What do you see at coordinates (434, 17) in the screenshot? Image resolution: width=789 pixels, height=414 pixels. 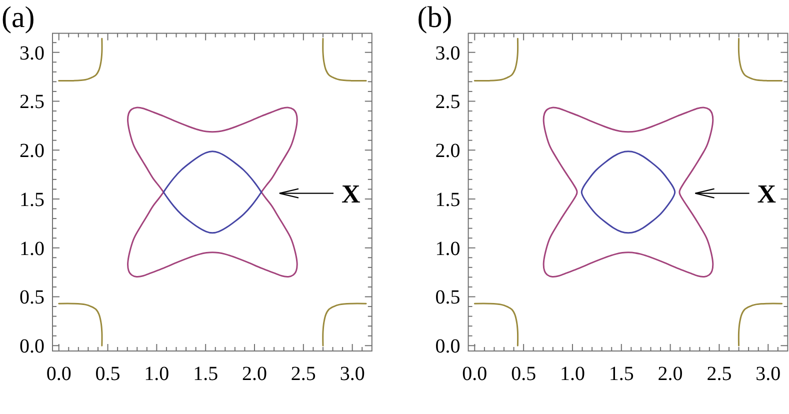 I see `chart-title: (b)` at bounding box center [434, 17].